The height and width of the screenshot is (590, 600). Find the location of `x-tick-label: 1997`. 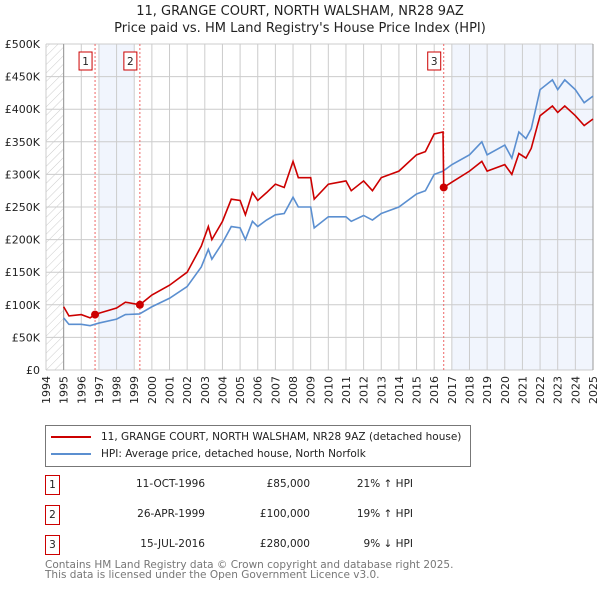

x-tick-label: 1997 is located at coordinates (99, 390).